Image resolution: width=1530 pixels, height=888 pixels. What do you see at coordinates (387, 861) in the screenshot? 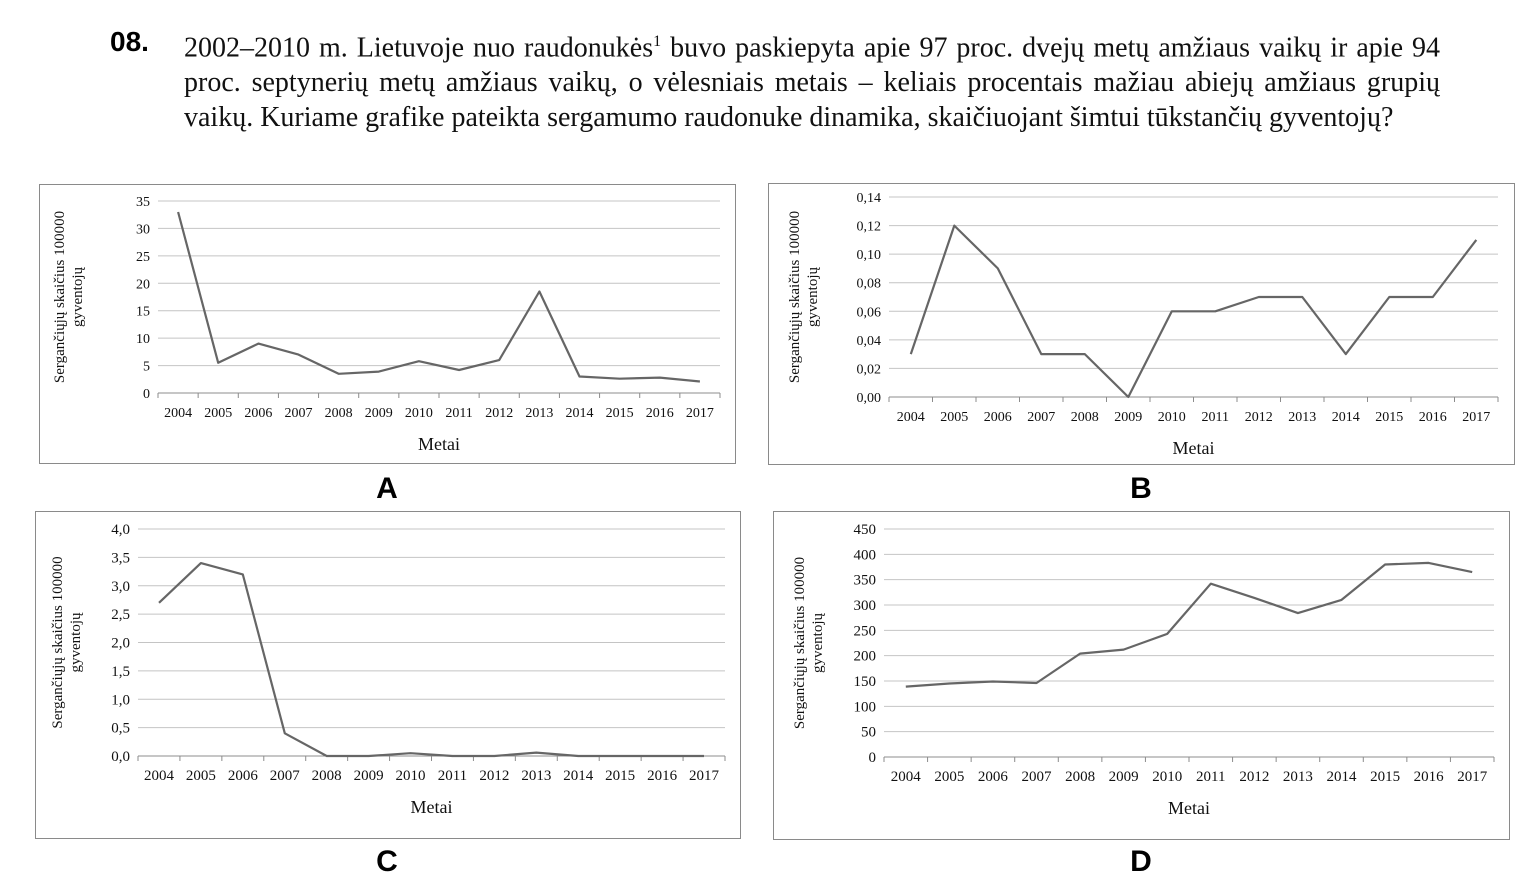
I see `chart-c-letter: C` at bounding box center [387, 861].